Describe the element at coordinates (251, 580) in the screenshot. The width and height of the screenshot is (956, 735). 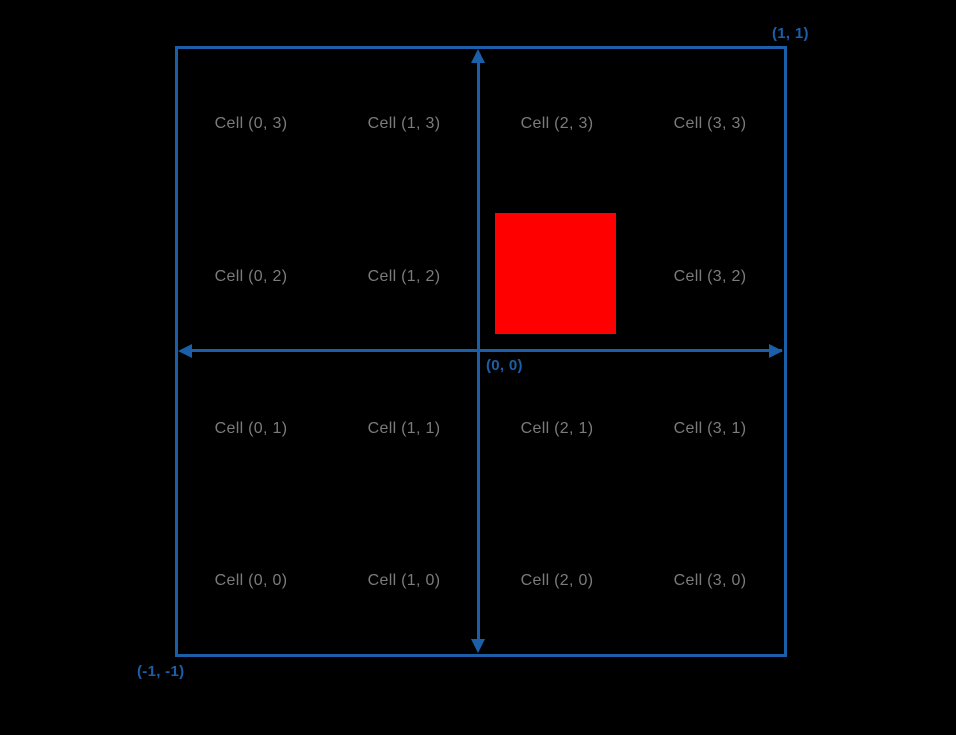
I see `cell-label-0-0: Cell (0, 0)` at that location.